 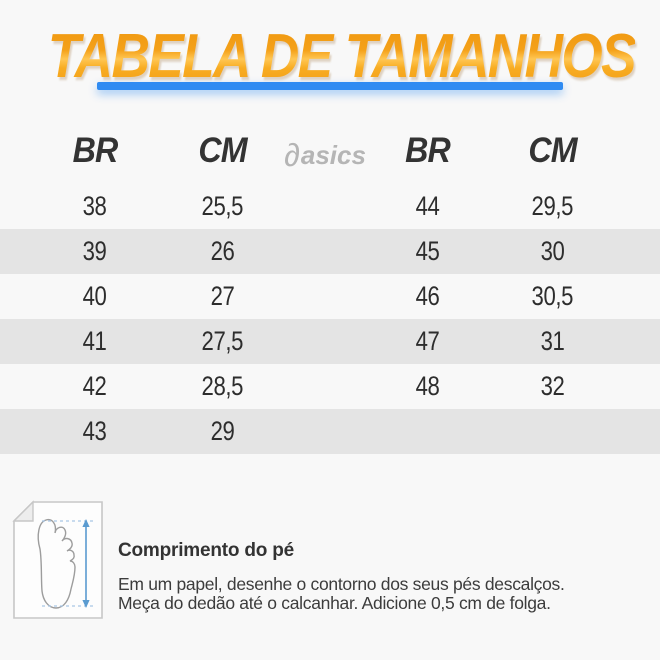 I want to click on cm-size: 26, so click(x=222, y=251).